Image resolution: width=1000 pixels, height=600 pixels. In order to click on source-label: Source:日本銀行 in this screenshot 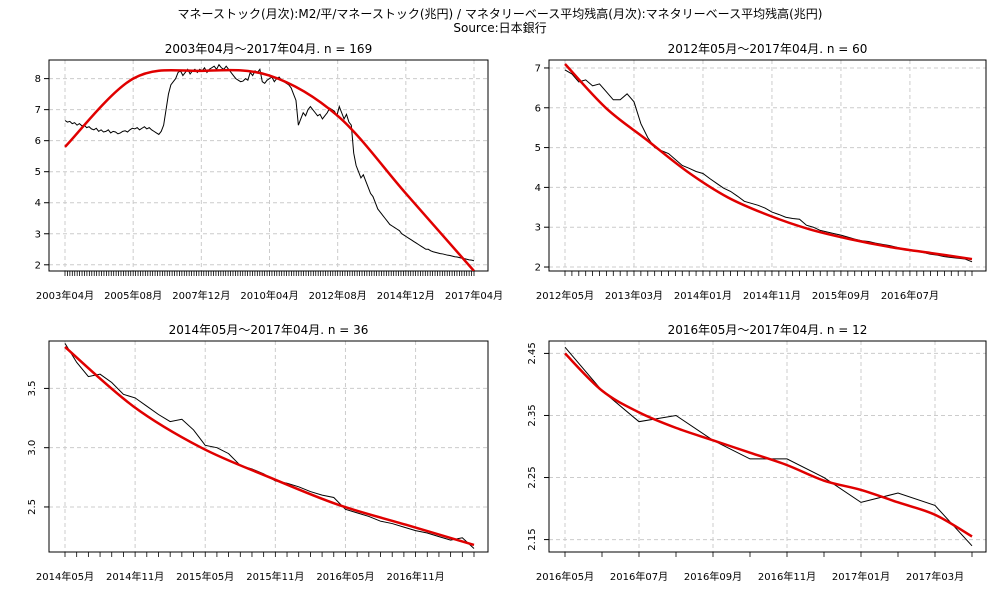, I will do `click(500, 28)`.